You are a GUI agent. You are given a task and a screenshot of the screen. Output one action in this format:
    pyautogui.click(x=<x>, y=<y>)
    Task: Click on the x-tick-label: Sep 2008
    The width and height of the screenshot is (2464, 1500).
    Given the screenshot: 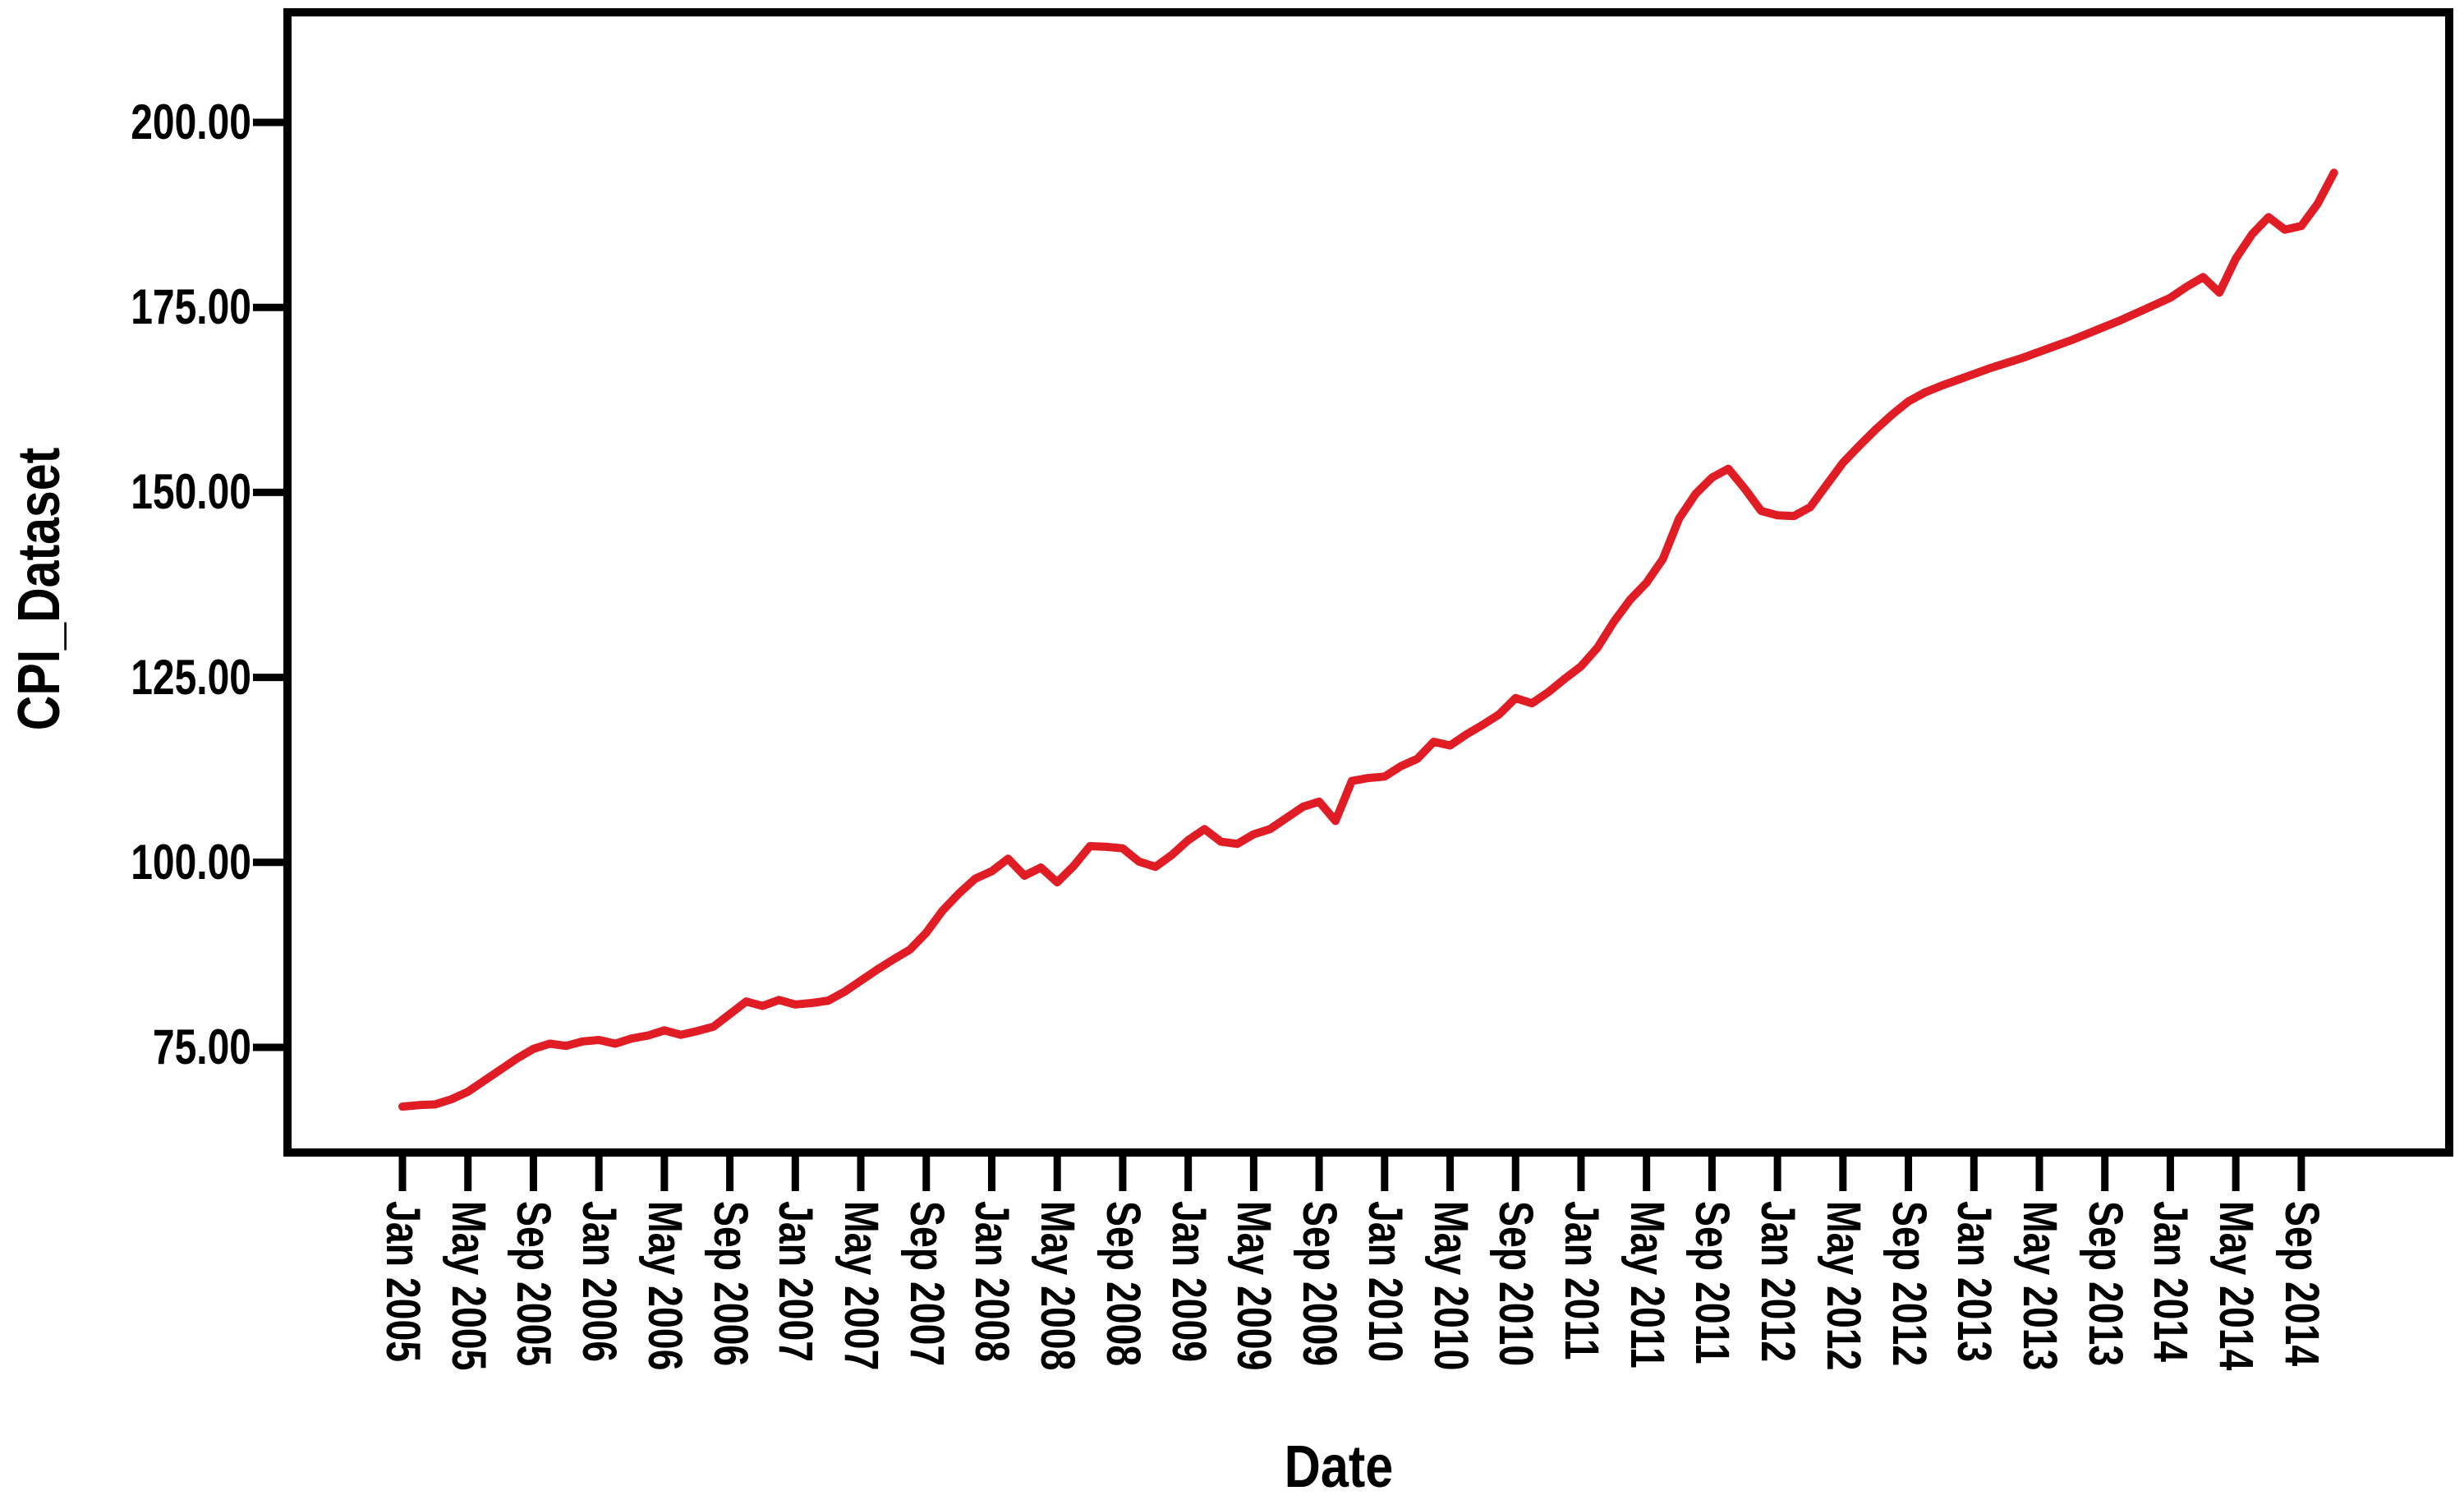 What is the action you would take?
    pyautogui.click(x=1123, y=1284)
    